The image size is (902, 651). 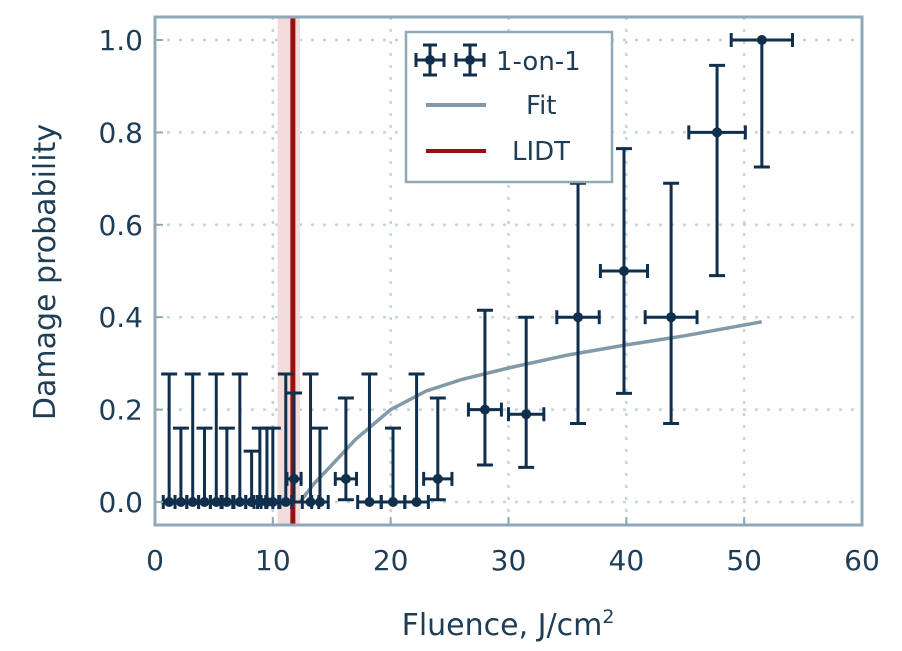 I want to click on y-tick-label: 0.2, so click(x=120, y=410).